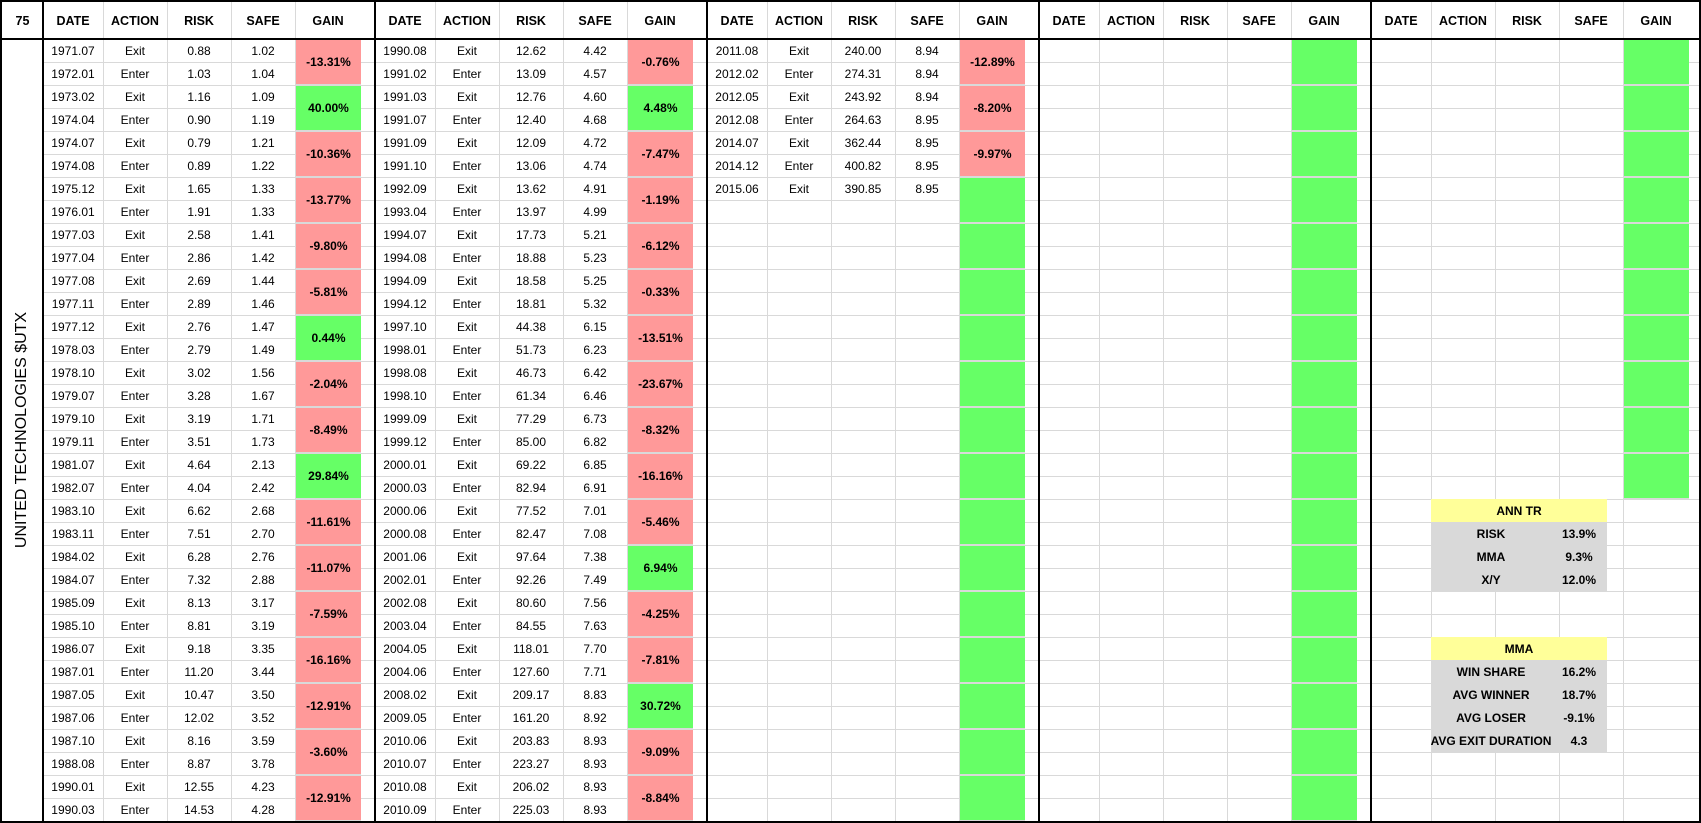  What do you see at coordinates (660, 798) in the screenshot?
I see `gain-cell: -8.84%` at bounding box center [660, 798].